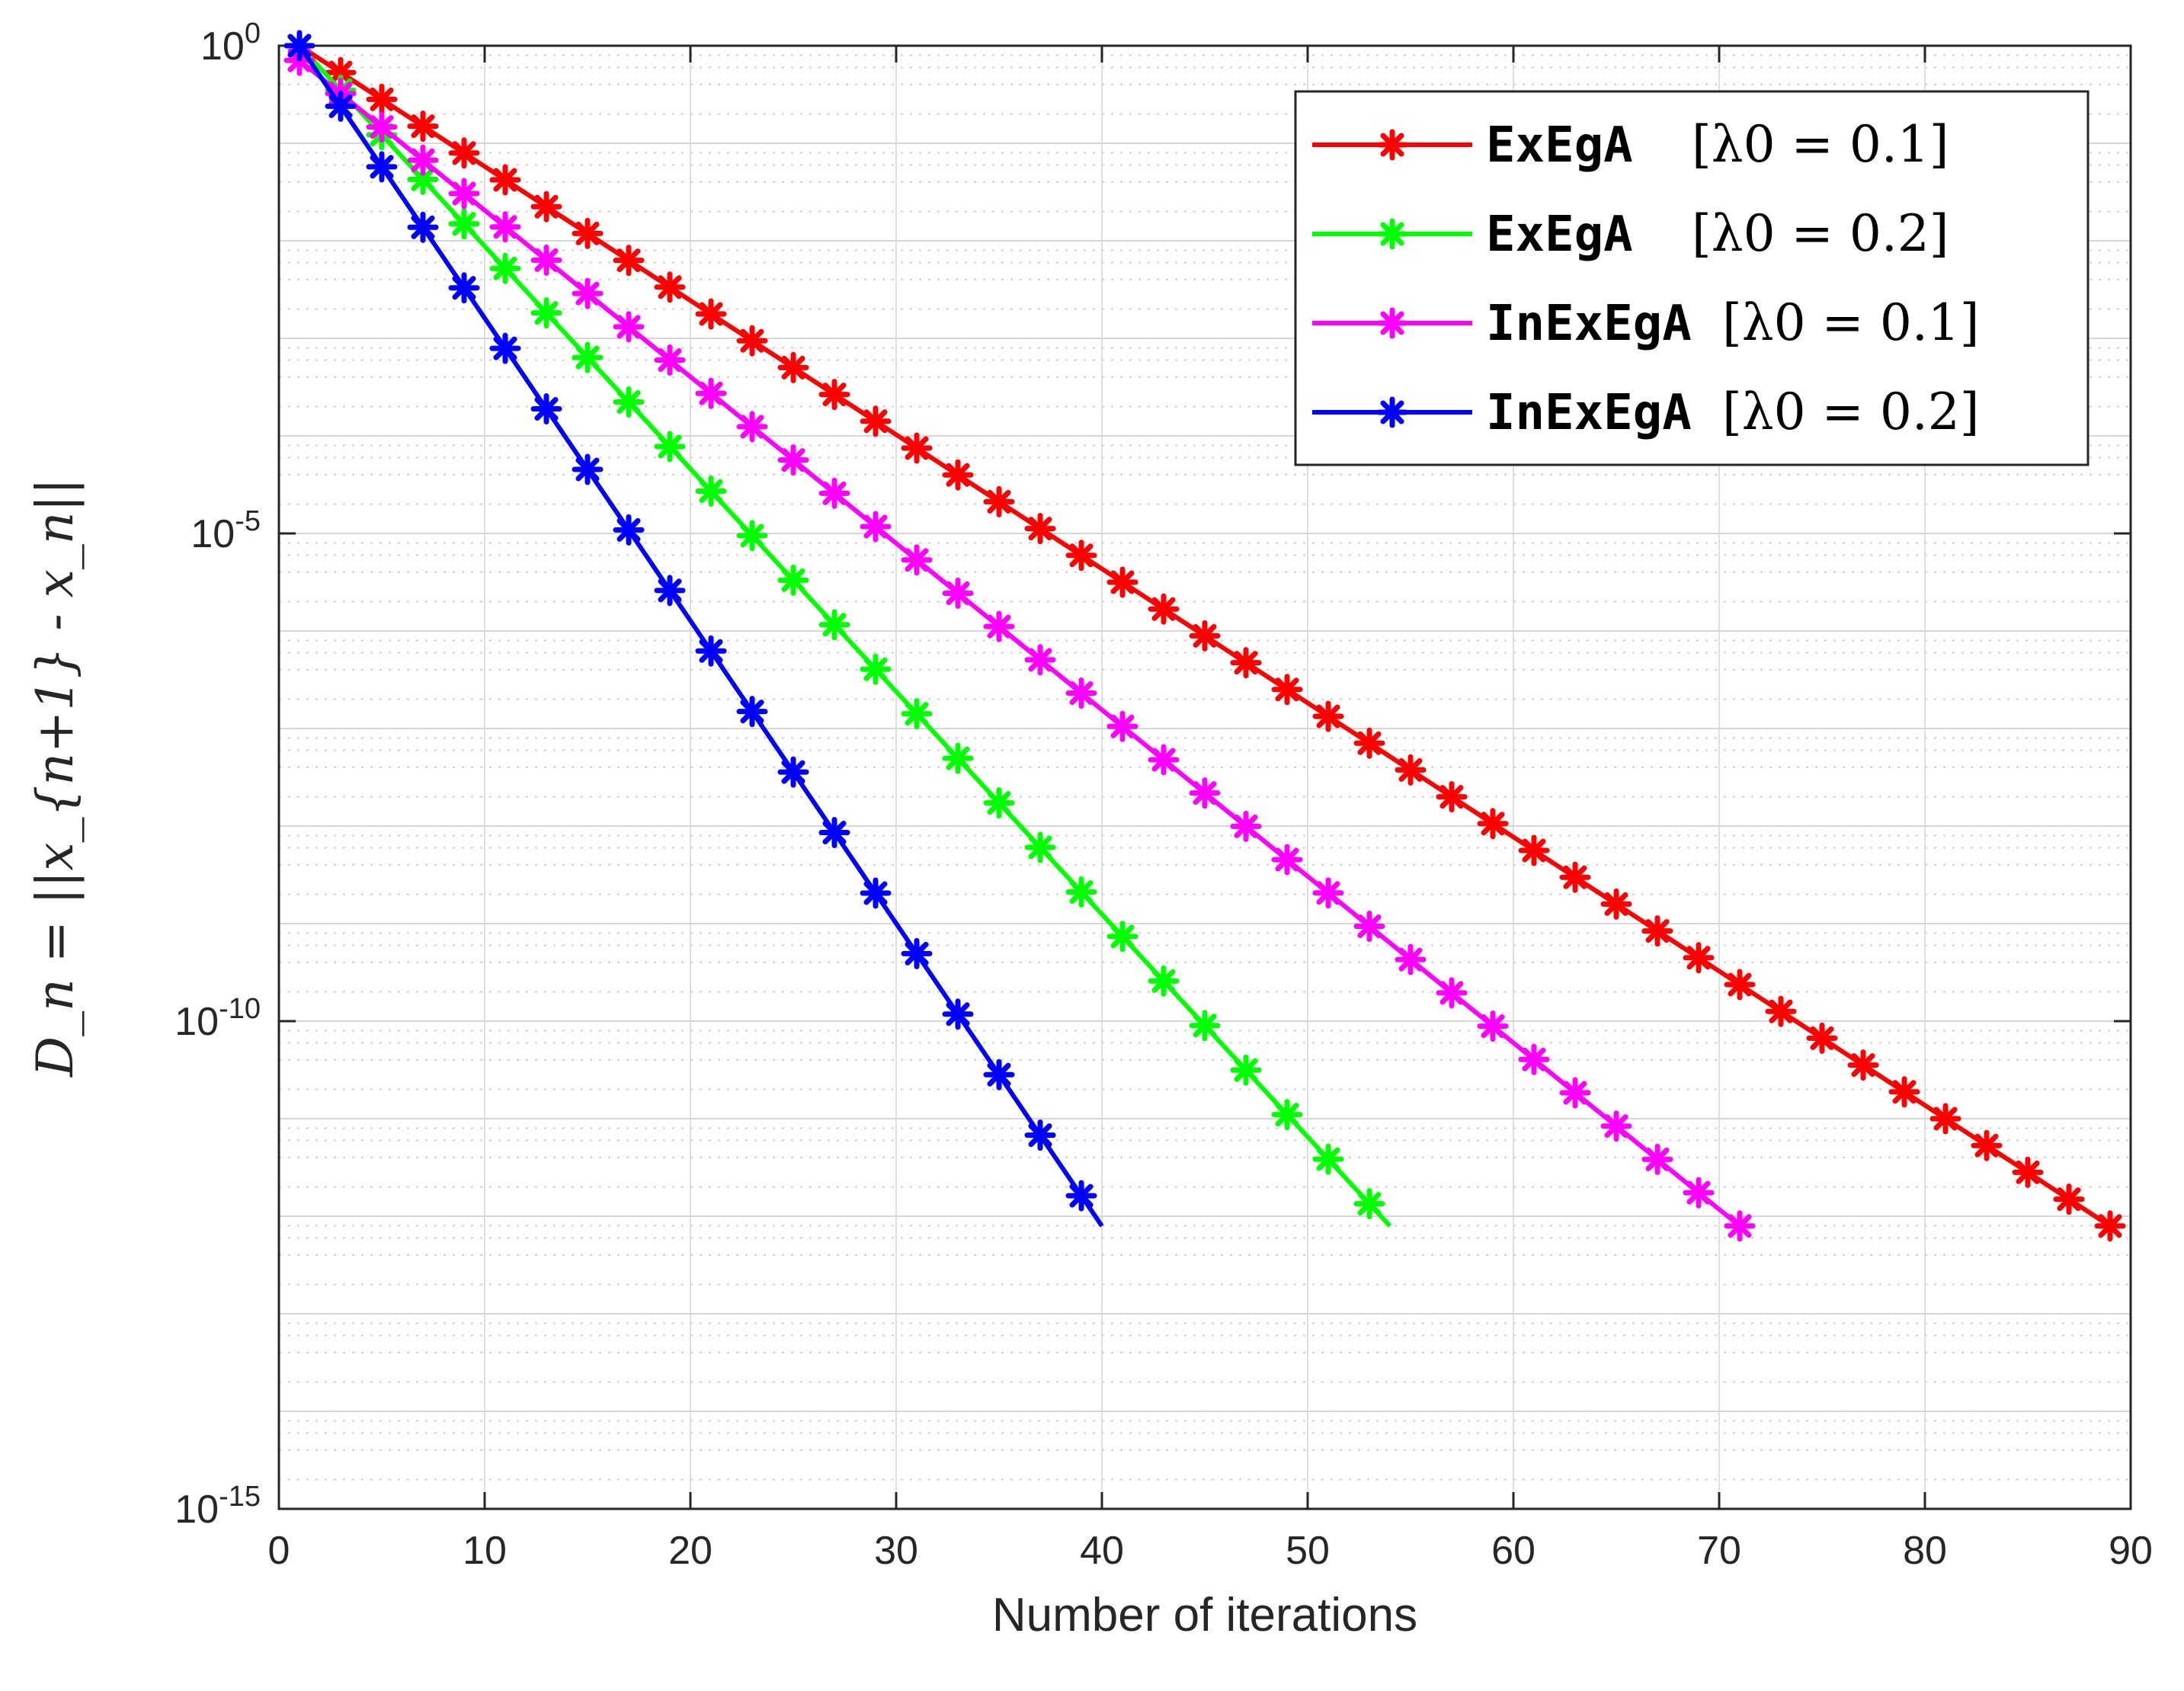  What do you see at coordinates (485, 1551) in the screenshot?
I see `x-tick-label: 10` at bounding box center [485, 1551].